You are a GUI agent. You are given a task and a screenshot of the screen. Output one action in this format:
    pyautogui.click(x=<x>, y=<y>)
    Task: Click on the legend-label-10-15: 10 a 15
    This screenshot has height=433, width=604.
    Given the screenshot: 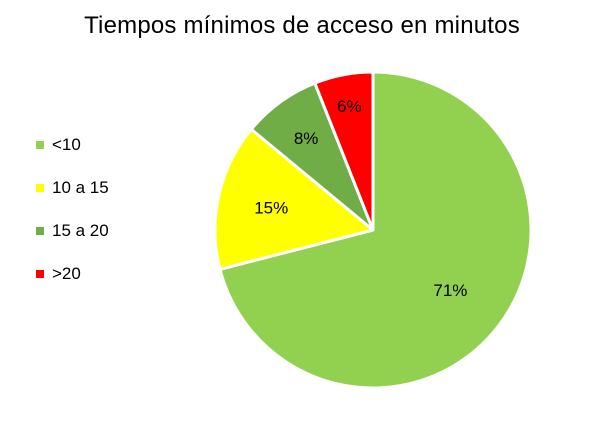 What is the action you would take?
    pyautogui.click(x=80, y=187)
    